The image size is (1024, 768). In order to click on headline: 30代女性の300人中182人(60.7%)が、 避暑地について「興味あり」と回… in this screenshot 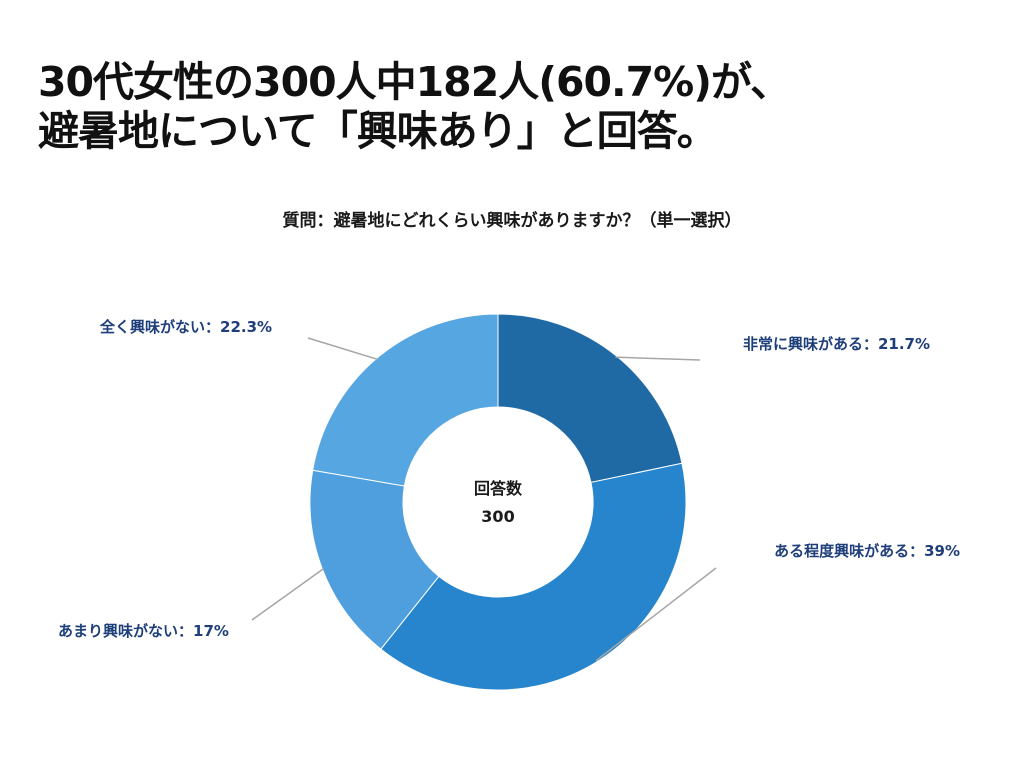, I will do `click(414, 107)`.